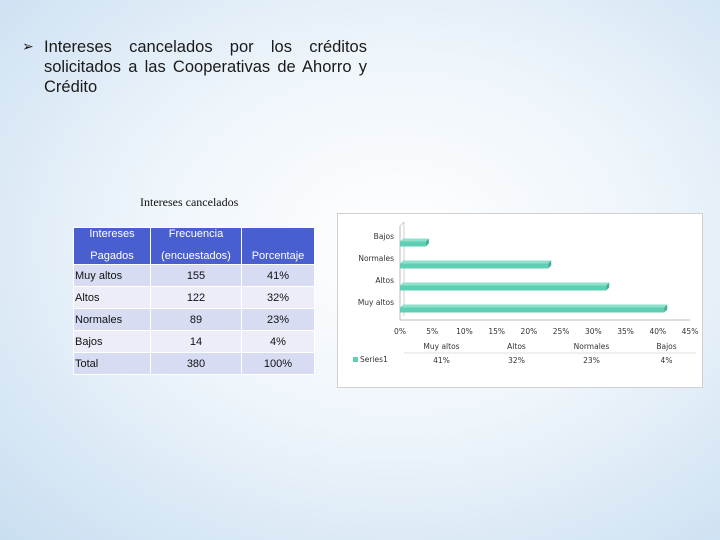  Describe the element at coordinates (374, 359) in the screenshot. I see `legend-label: Series1` at that location.